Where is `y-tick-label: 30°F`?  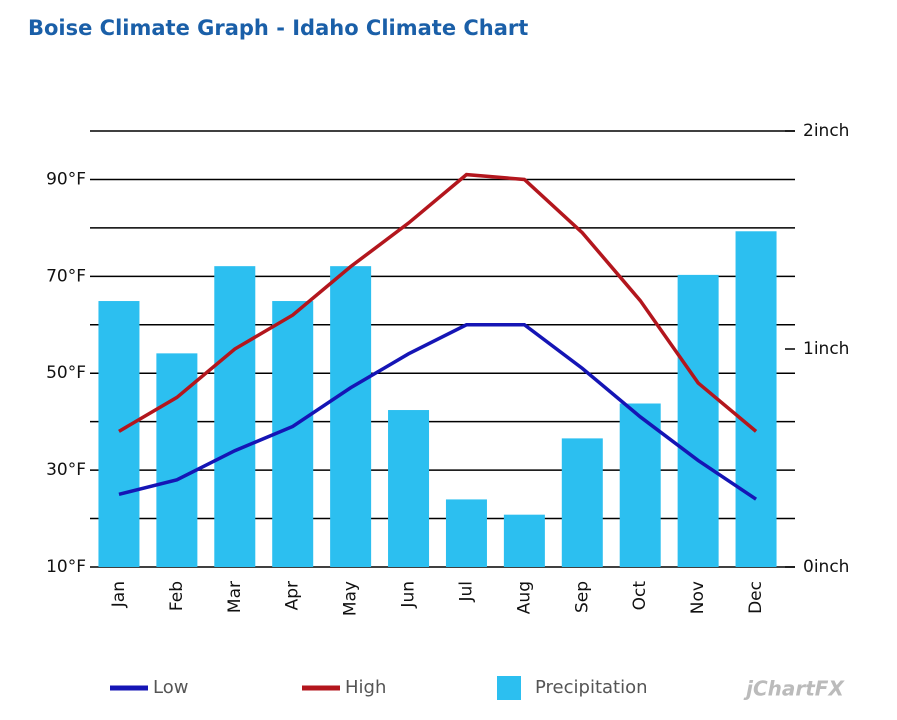
y-tick-label: 30°F is located at coordinates (66, 470).